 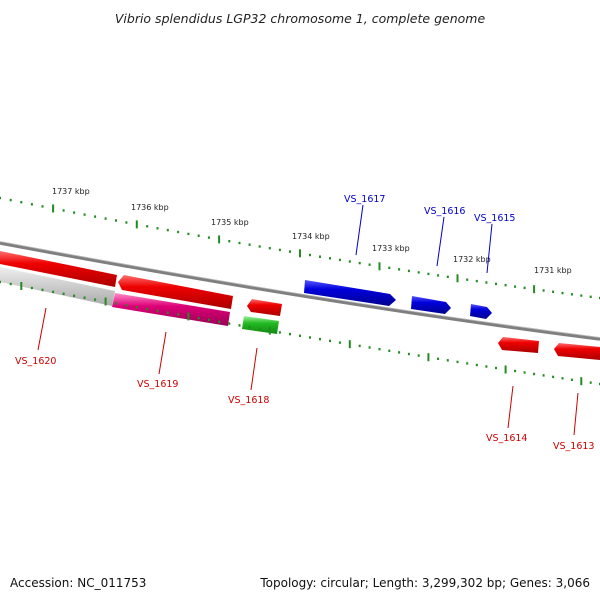 I want to click on gene-label-vs-1617: VS_1617, so click(x=364, y=199).